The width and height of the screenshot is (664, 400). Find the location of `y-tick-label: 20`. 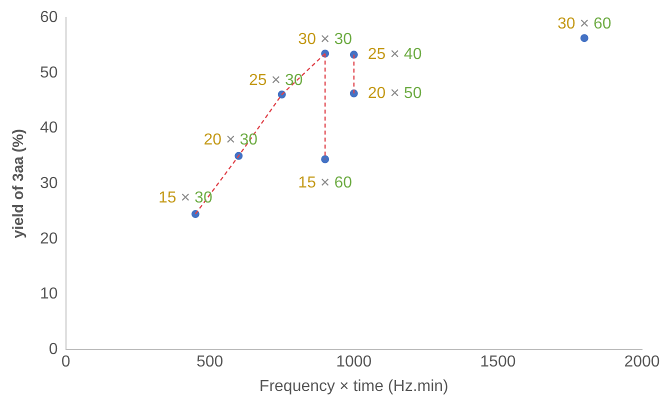

y-tick-label: 20 is located at coordinates (49, 239).